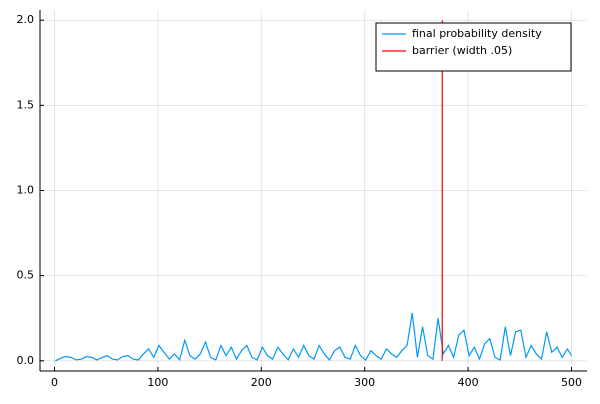 This screenshot has width=600, height=404. Describe the element at coordinates (462, 50) in the screenshot. I see `legend-label: barrier (width .05)` at that location.